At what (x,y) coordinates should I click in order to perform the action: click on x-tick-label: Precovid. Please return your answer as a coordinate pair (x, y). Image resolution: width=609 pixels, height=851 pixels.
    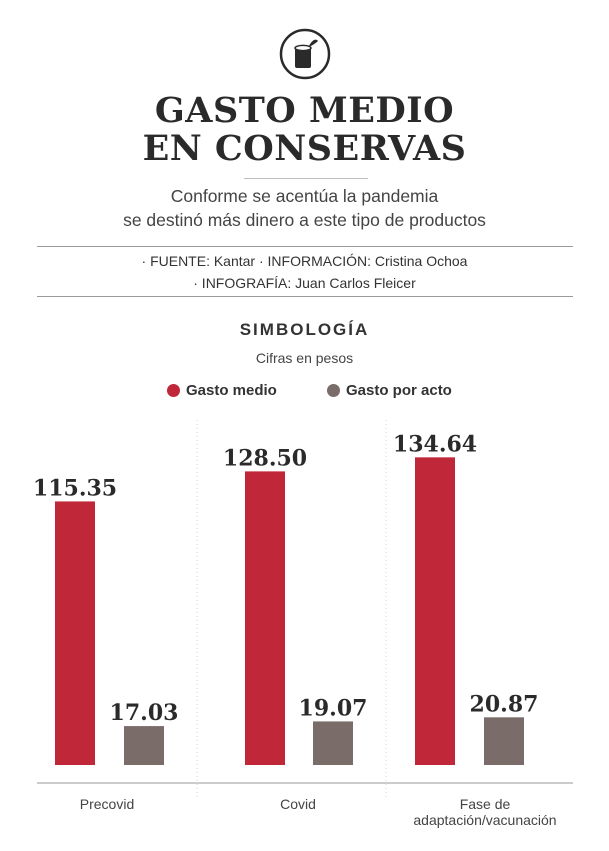
    Looking at the image, I should click on (107, 804).